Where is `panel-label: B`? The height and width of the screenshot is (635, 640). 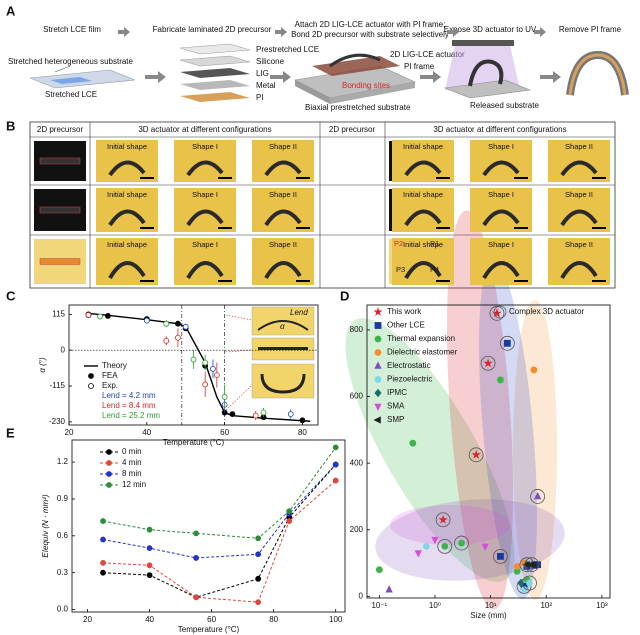 panel-label: B is located at coordinates (10, 125).